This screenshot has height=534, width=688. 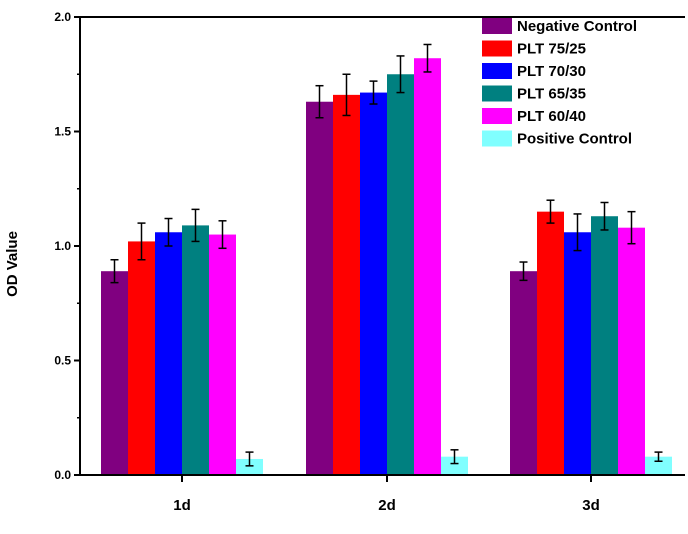 What do you see at coordinates (591, 505) in the screenshot?
I see `x-tick-label-3d: 3d` at bounding box center [591, 505].